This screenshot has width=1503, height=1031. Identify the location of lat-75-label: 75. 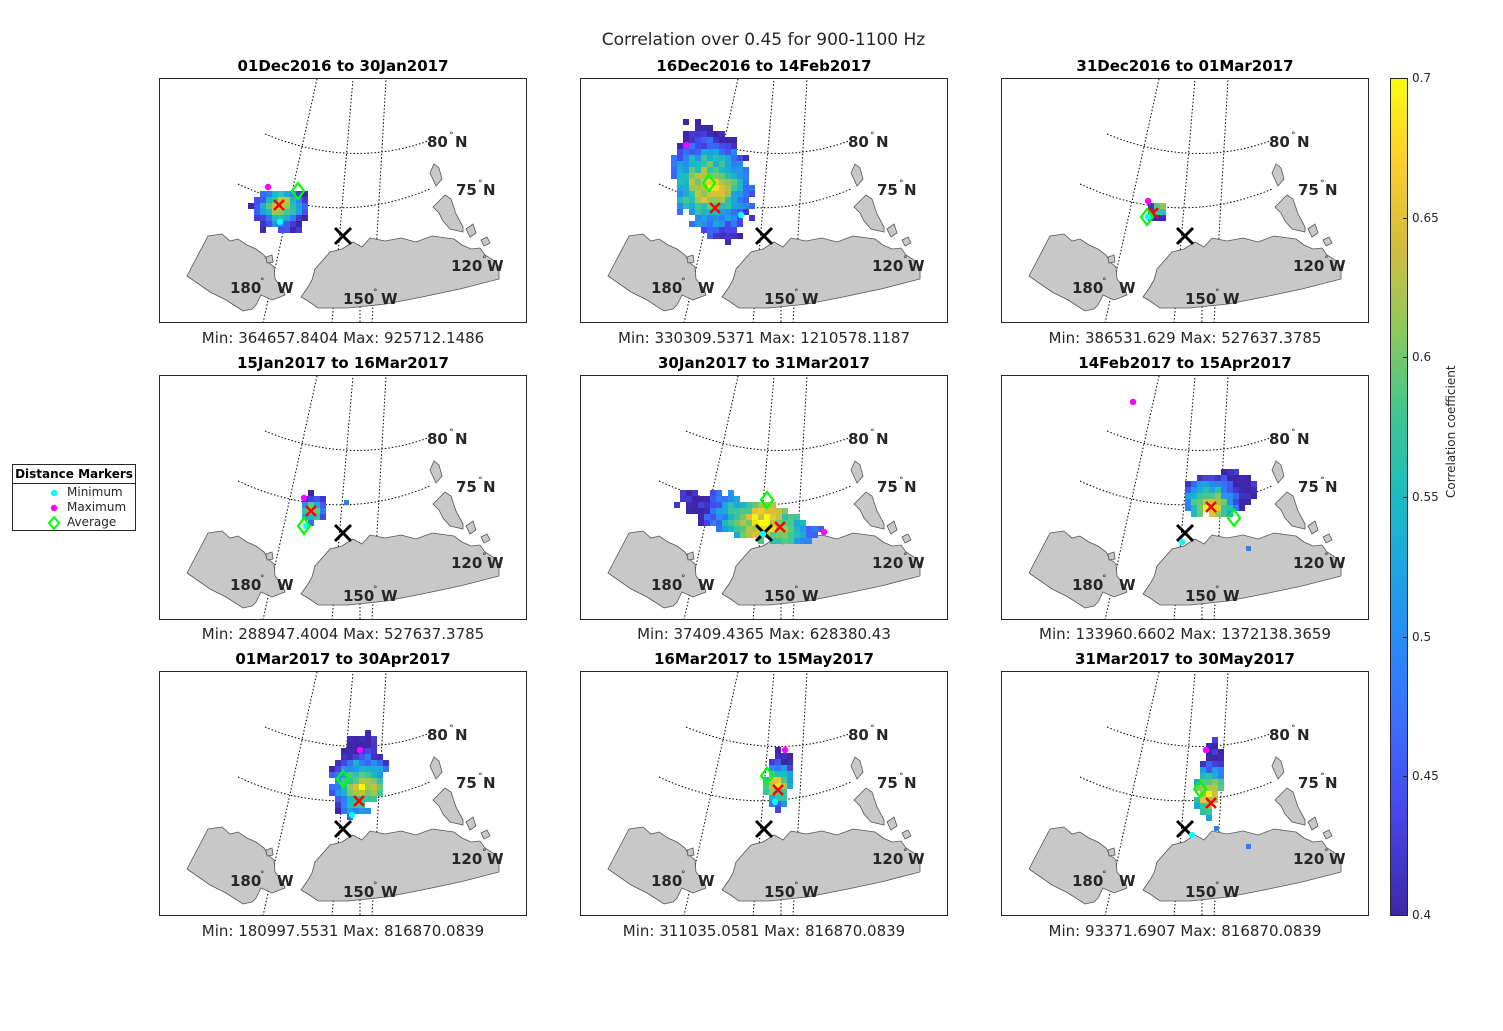
(887, 783).